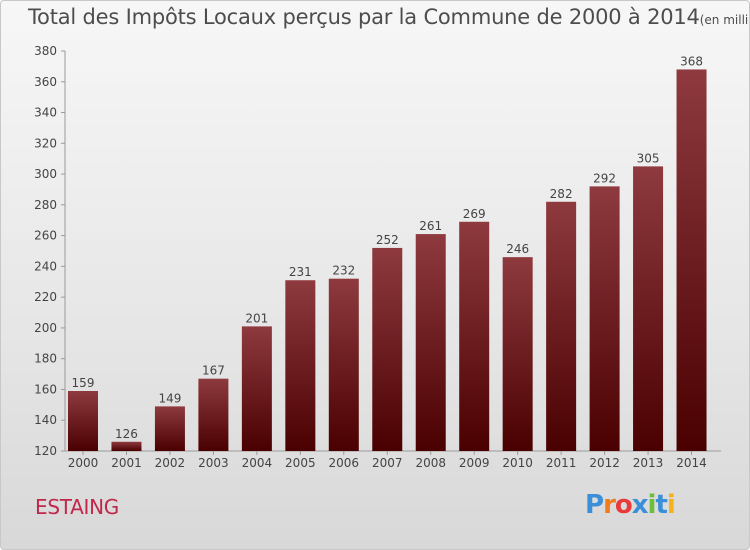  I want to click on x-tick-label: 2011, so click(561, 463).